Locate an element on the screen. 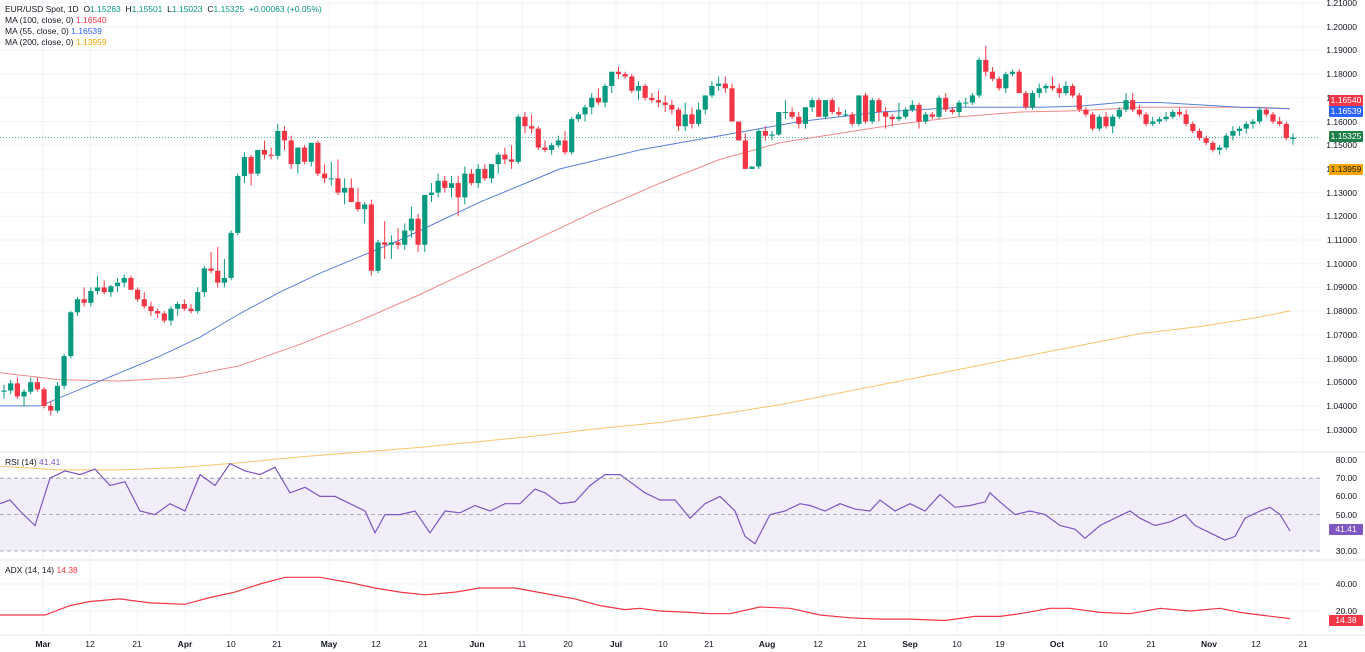 This screenshot has height=652, width=1365. price-tick: 1.18000 is located at coordinates (1341, 74).